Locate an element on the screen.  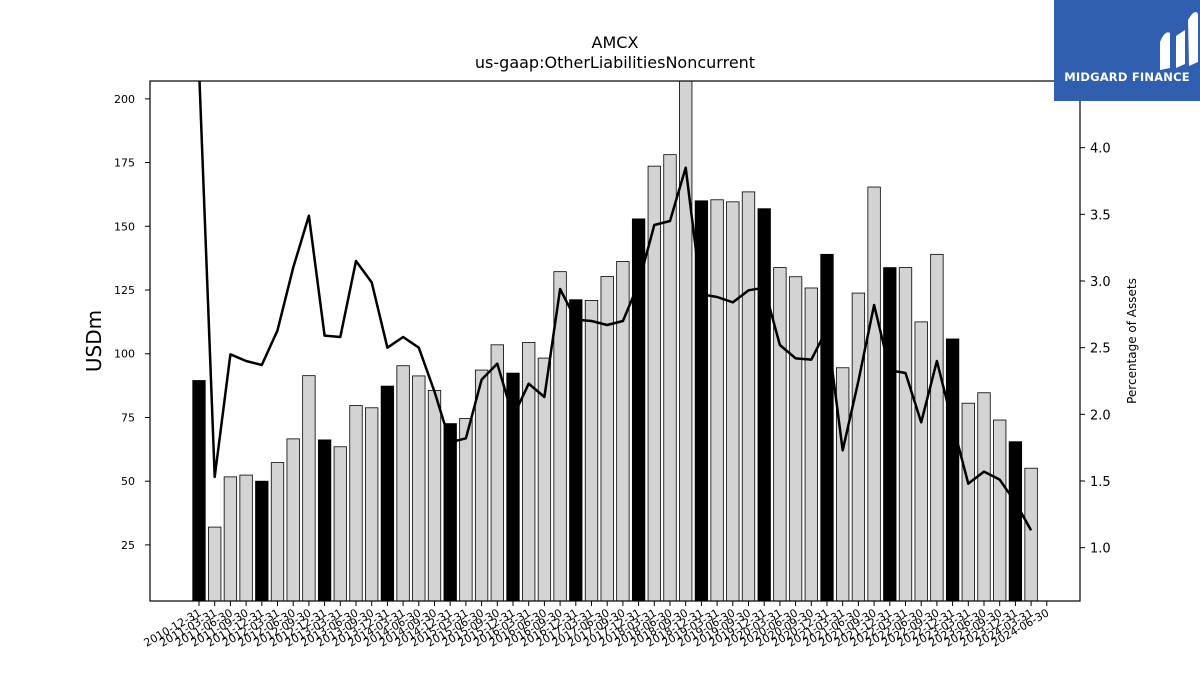
y-axis-left: 25 50 75 100 125 150 175 200 is located at coordinates (132, 322).